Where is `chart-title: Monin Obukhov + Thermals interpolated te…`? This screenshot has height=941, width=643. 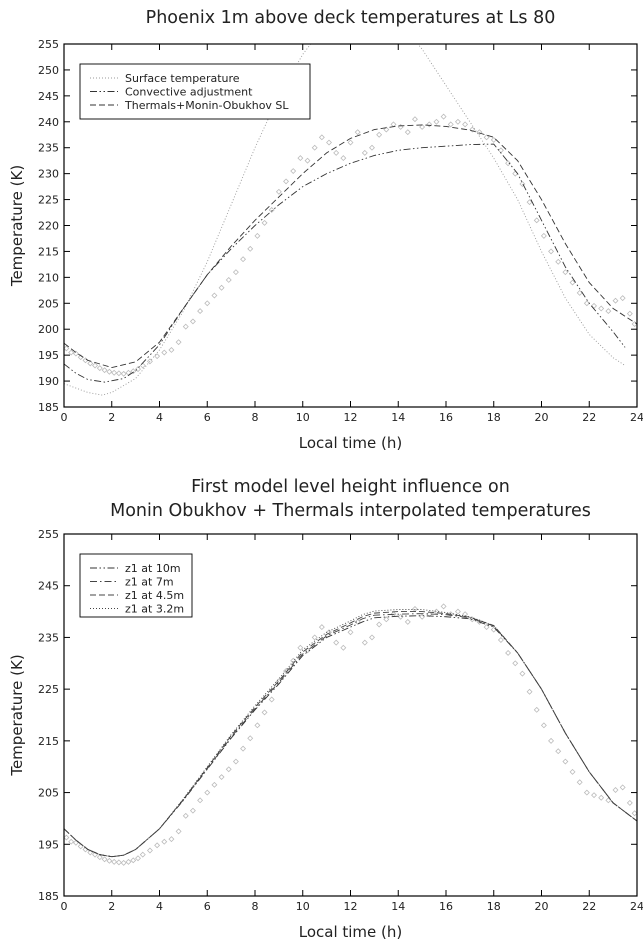
chart-title: Monin Obukhov + Thermals interpolated te… is located at coordinates (350, 511).